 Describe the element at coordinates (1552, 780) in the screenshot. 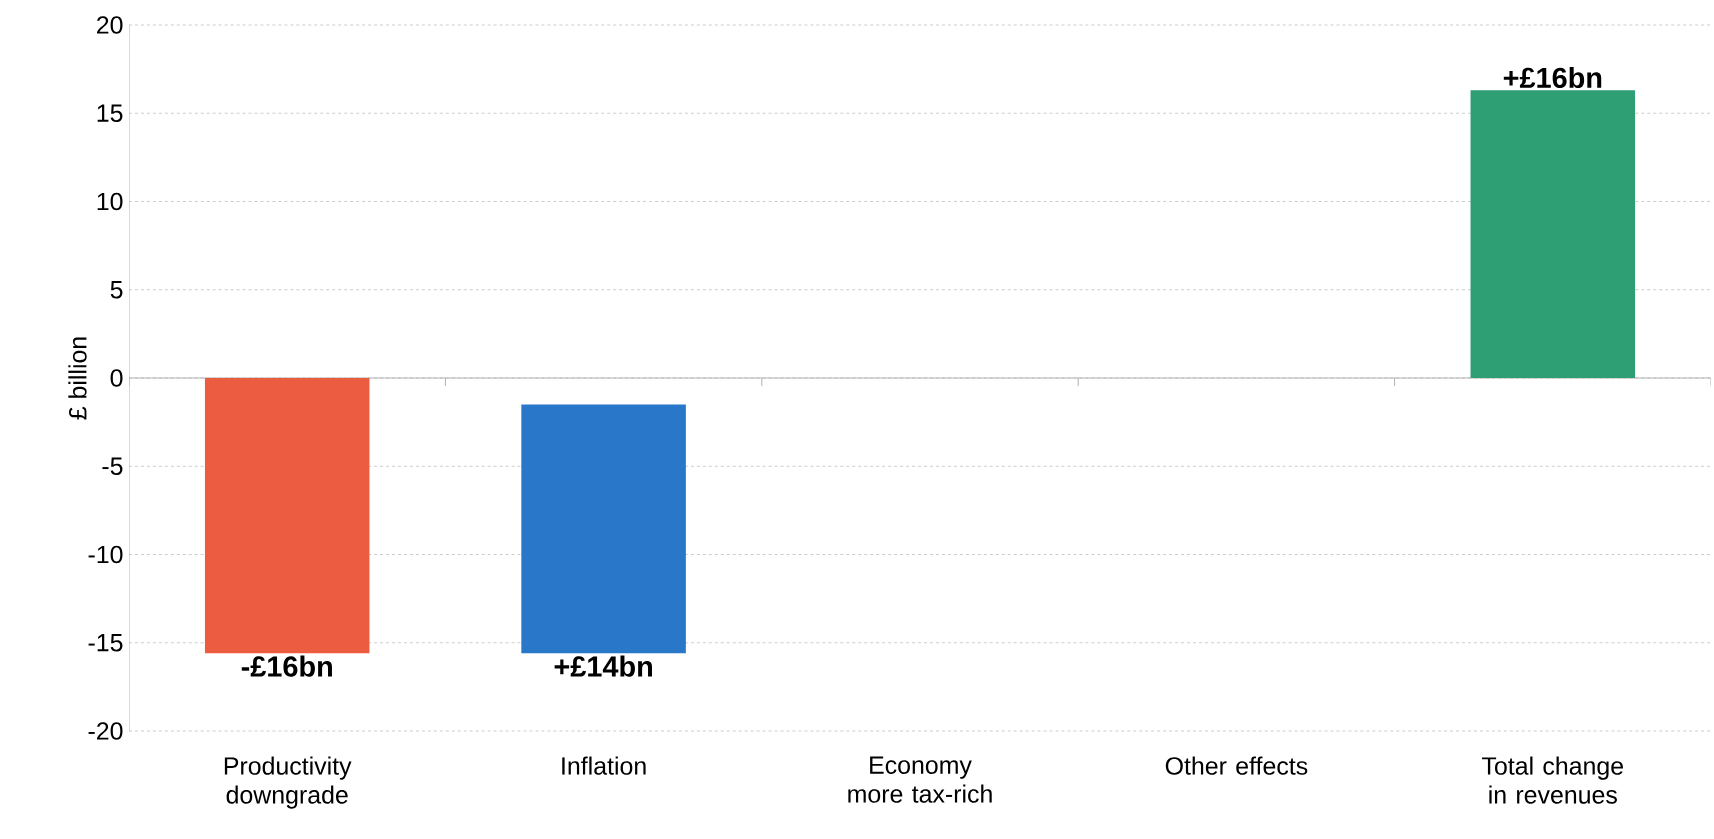

I see `x-tick-label: Total change in revenues` at that location.